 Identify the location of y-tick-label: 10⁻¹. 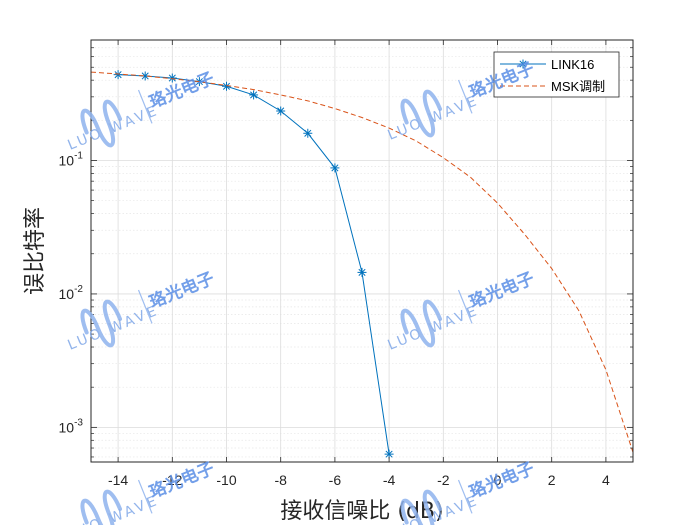
(71, 159).